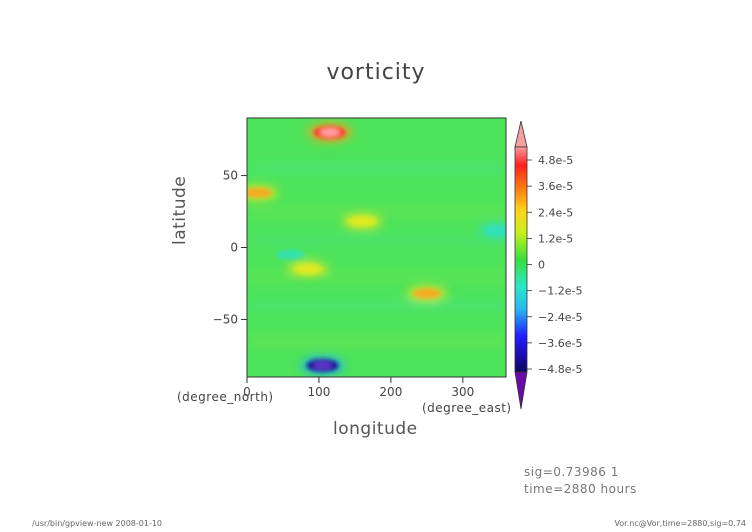  What do you see at coordinates (390, 392) in the screenshot?
I see `x-tick-label: 200` at bounding box center [390, 392].